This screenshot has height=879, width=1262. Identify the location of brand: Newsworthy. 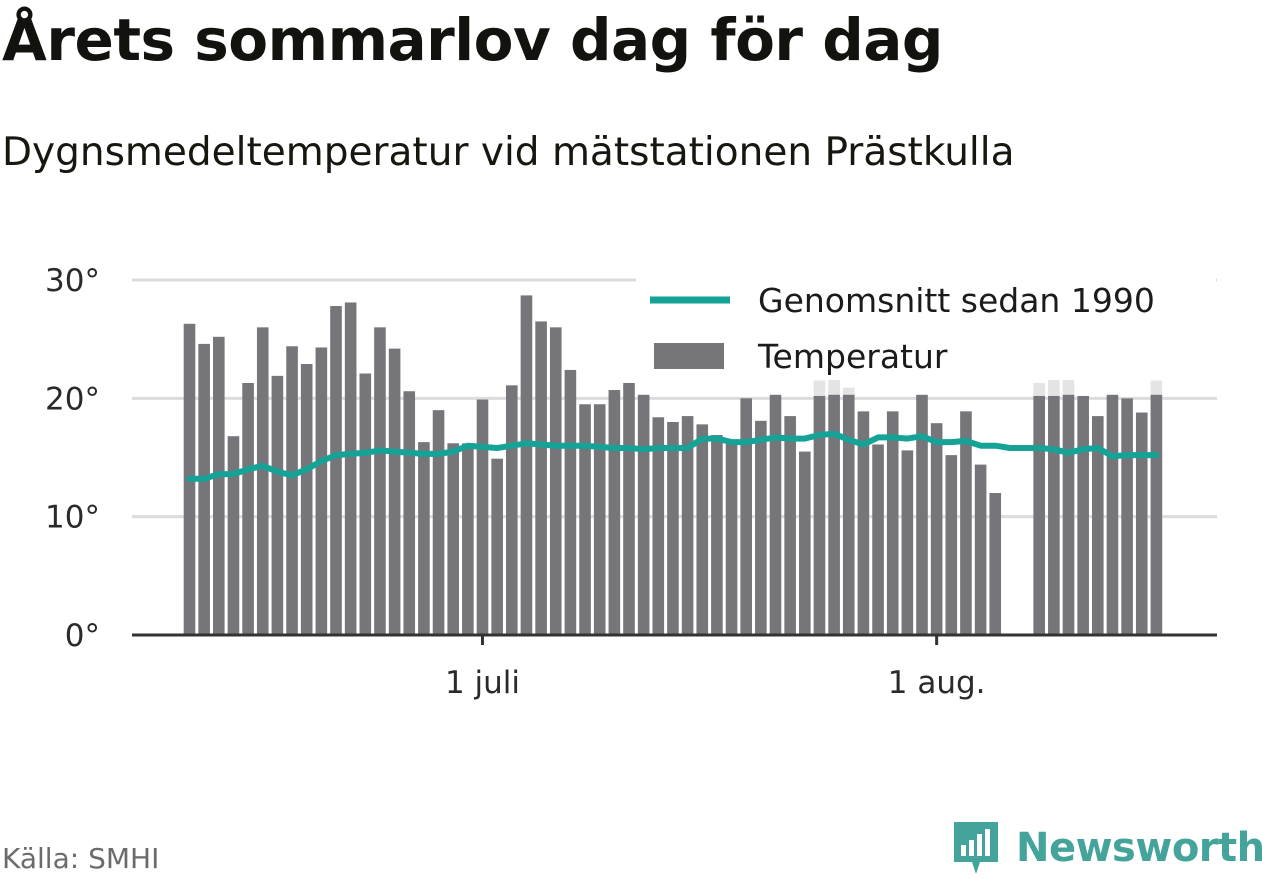
(1106, 848).